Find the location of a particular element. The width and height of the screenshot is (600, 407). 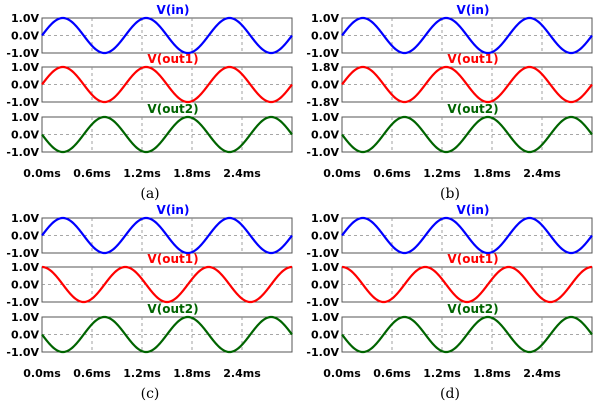

plot-frame is located at coordinates (167, 284).